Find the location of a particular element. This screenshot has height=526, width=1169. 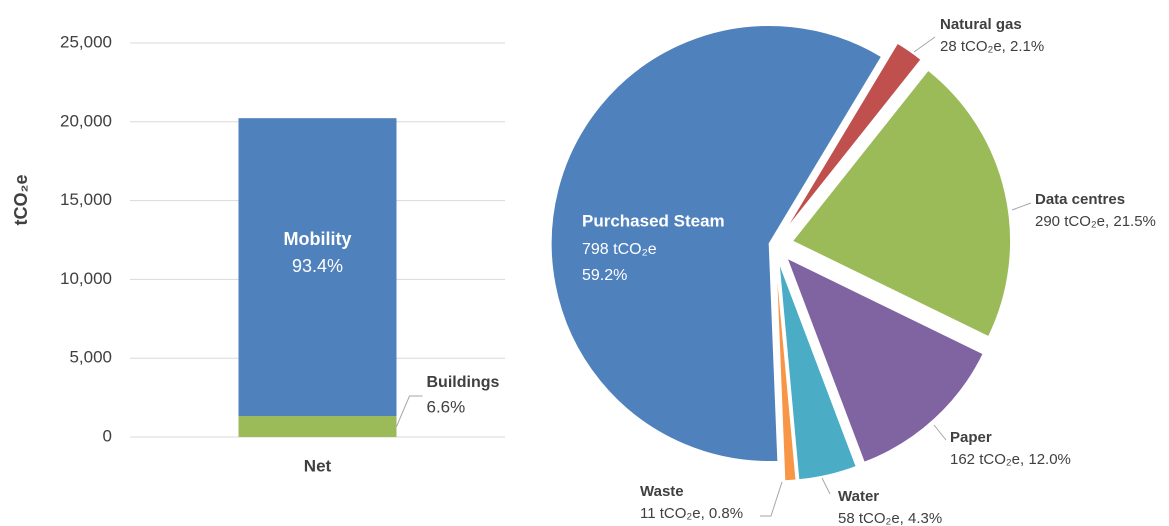

y-tick-label: 25,000 is located at coordinates (86, 41).